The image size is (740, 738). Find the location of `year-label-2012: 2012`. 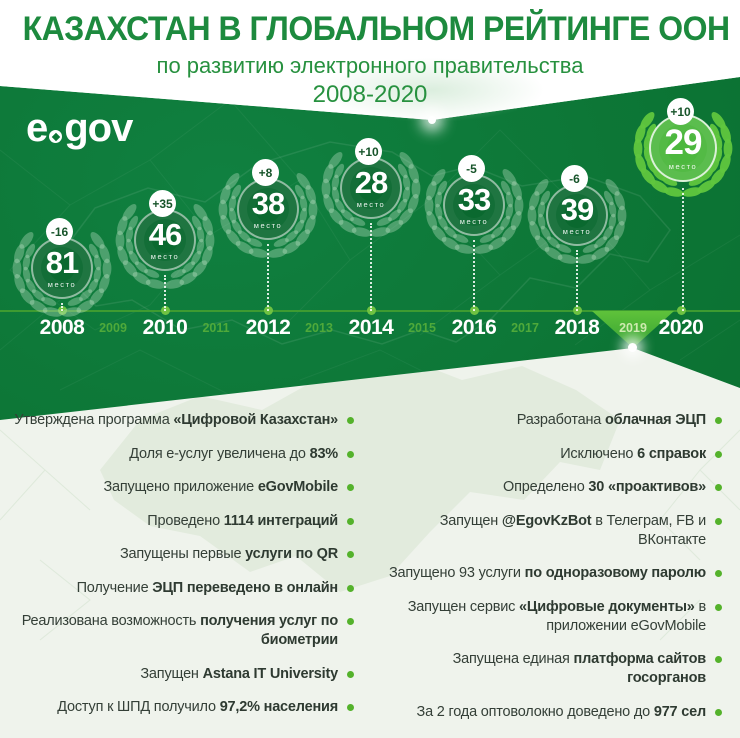

year-label-2012: 2012 is located at coordinates (268, 327).